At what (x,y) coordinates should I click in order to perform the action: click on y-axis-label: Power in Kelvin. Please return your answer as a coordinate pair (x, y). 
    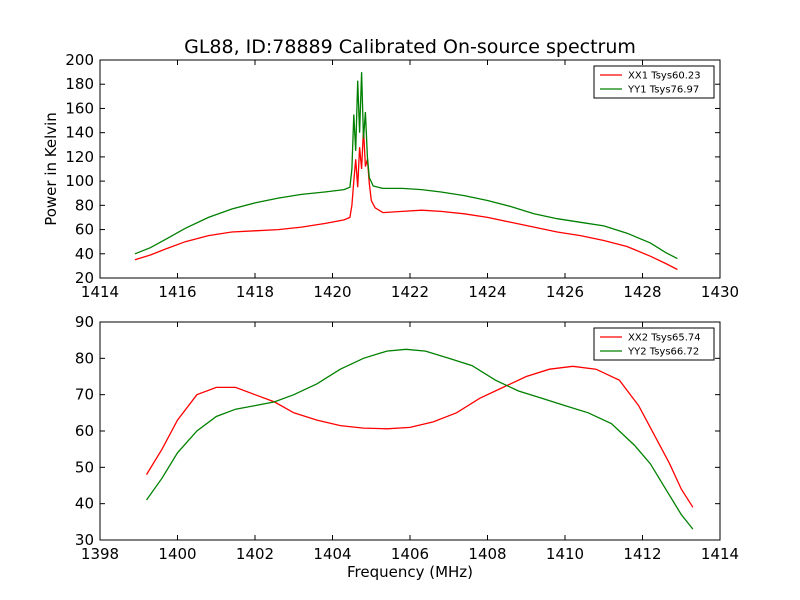
    Looking at the image, I should click on (51, 169).